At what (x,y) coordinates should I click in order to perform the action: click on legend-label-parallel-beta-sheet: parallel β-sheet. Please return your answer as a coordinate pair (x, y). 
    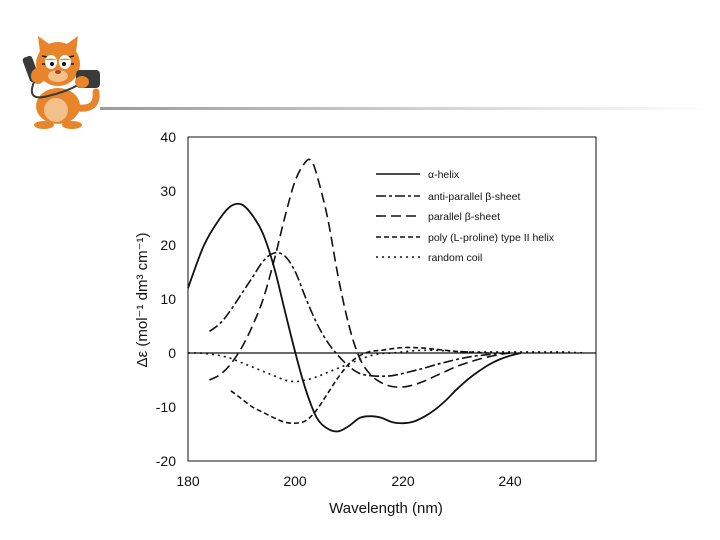
    Looking at the image, I should click on (464, 217).